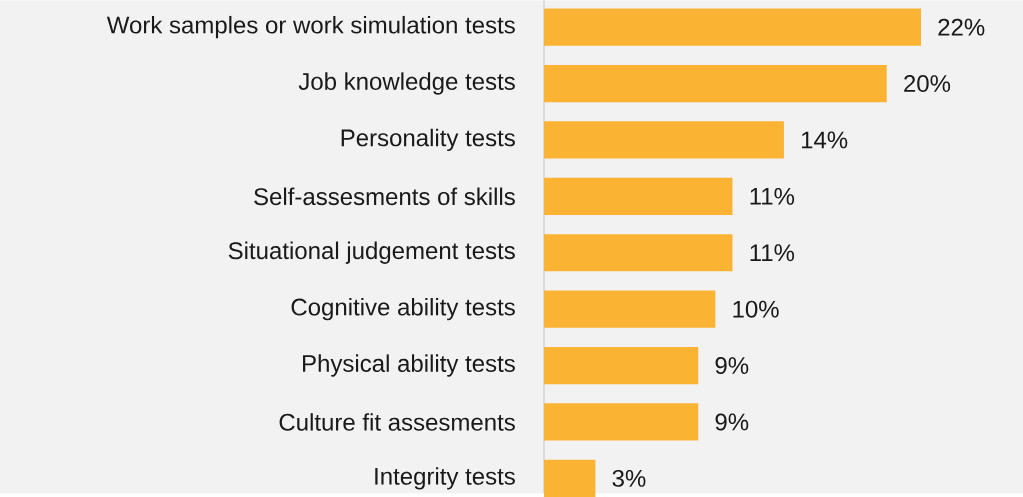 The image size is (1023, 497). Describe the element at coordinates (629, 478) in the screenshot. I see `data-label: 3%` at that location.